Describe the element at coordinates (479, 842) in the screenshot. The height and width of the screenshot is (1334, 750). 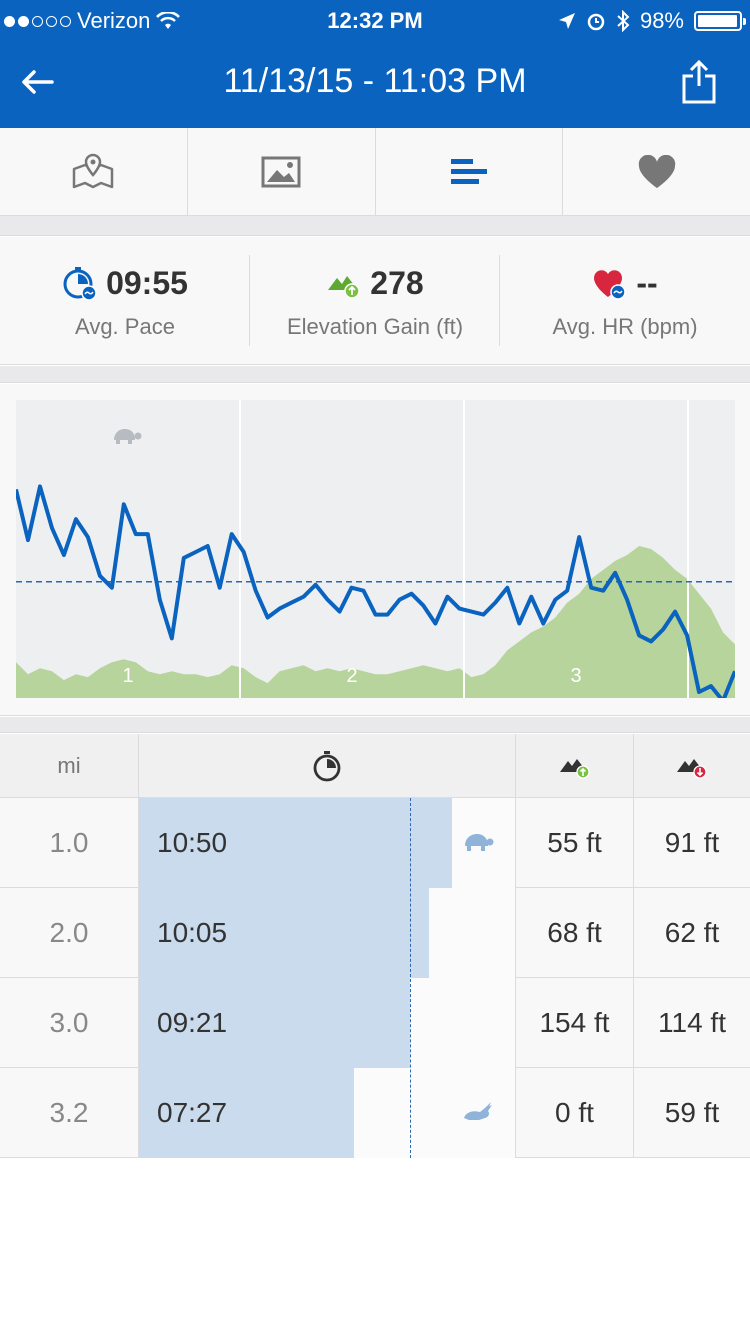
I see `turtle-icon` at that location.